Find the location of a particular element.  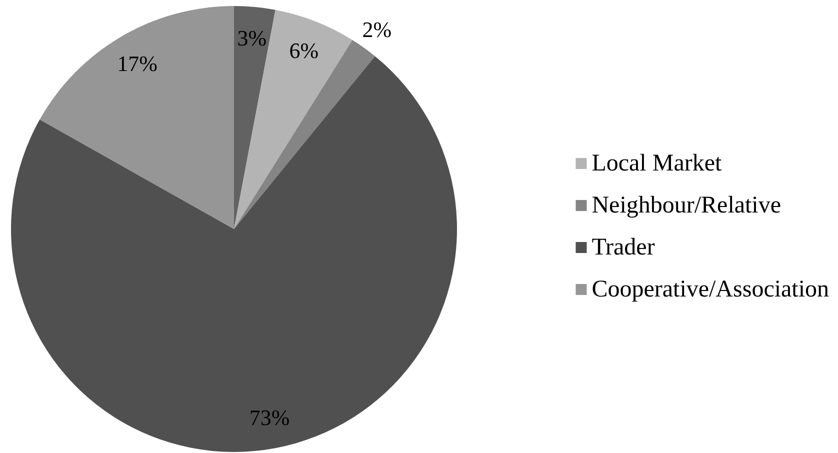

data-label: 6% is located at coordinates (304, 50).